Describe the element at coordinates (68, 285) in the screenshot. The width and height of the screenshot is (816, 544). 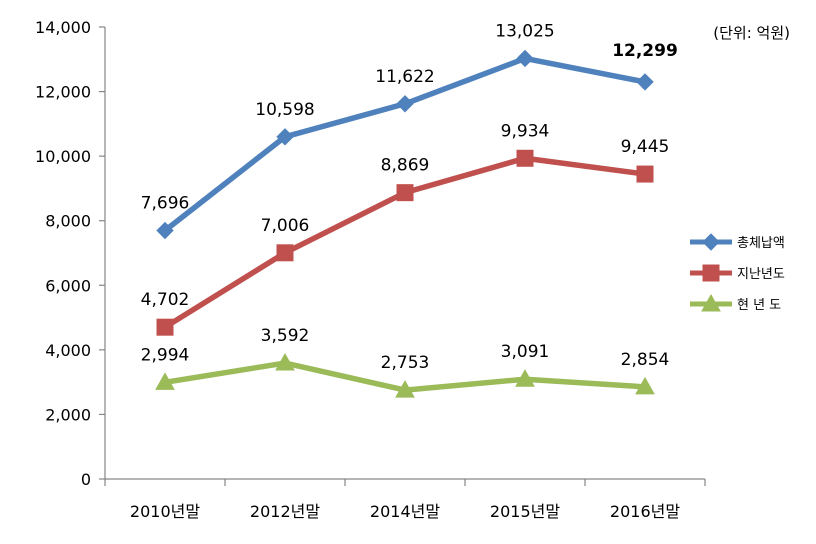
I see `y-tick-label: 6,000` at that location.